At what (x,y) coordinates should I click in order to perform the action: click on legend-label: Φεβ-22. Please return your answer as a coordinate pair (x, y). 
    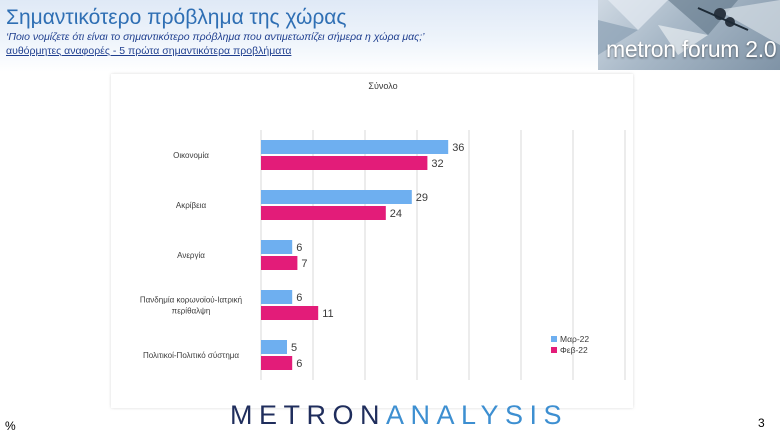
    Looking at the image, I should click on (574, 350).